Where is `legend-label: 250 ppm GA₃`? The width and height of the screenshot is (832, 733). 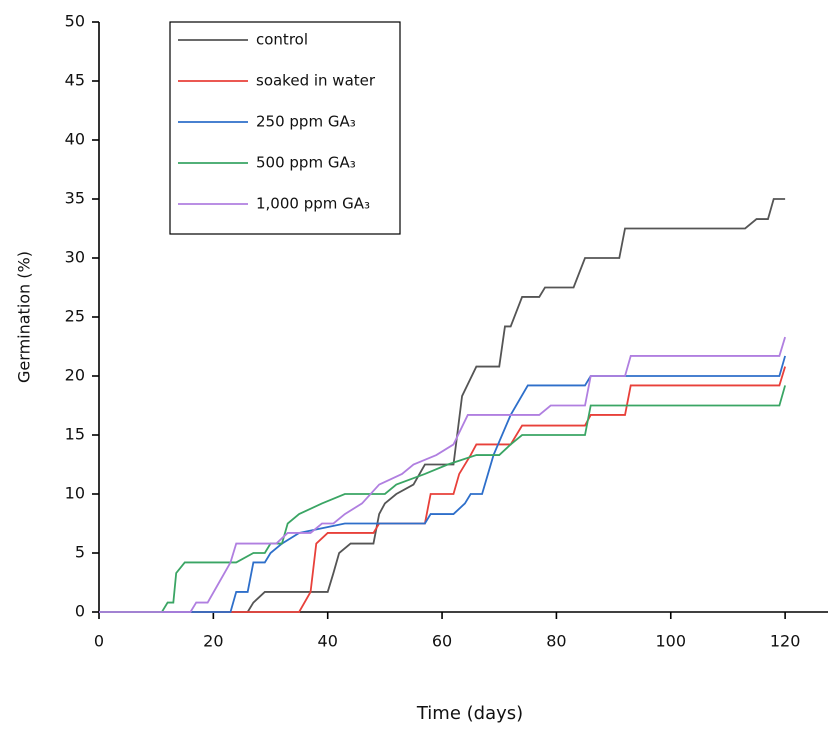
legend-label: 250 ppm GA₃ is located at coordinates (306, 122).